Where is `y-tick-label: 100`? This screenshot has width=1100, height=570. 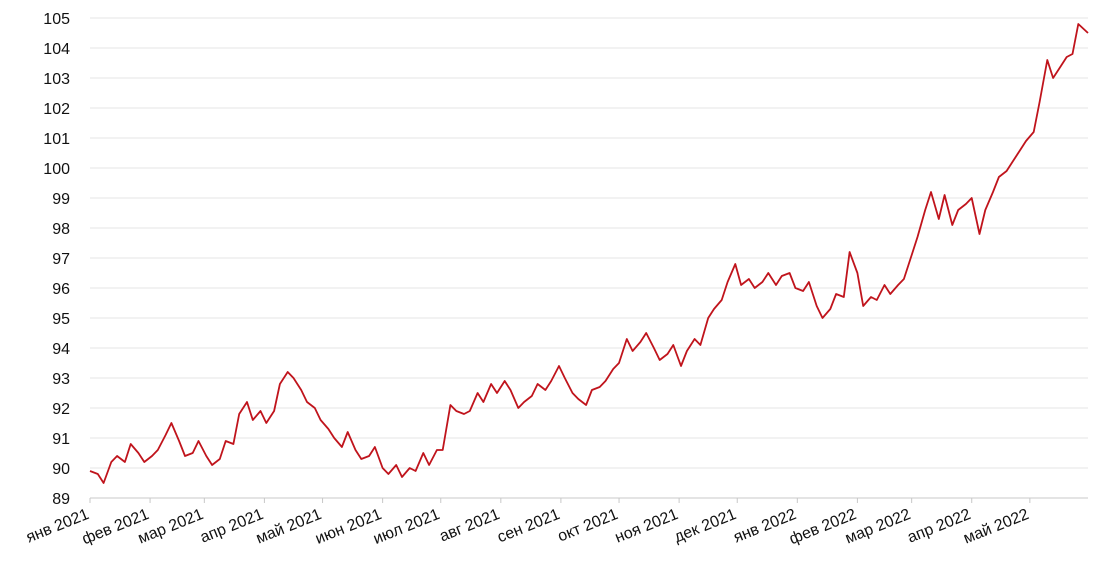
y-tick-label: 100 is located at coordinates (56, 169).